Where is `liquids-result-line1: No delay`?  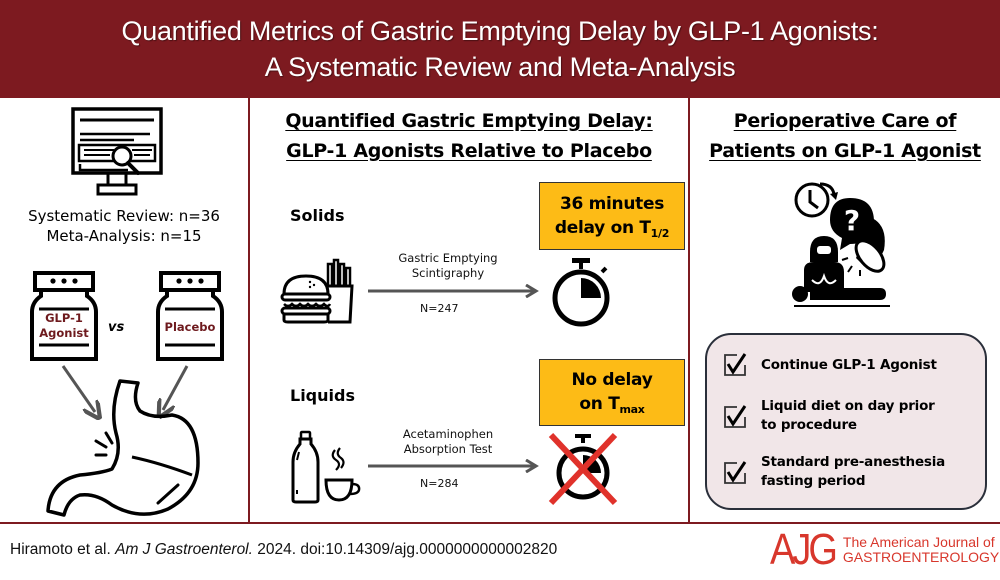 liquids-result-line1: No delay is located at coordinates (612, 380).